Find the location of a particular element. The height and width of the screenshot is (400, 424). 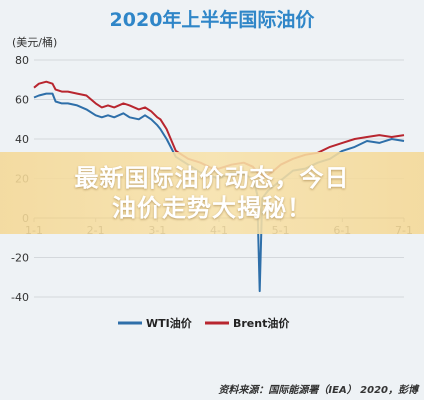

chart-title: 2020年上半年国际油价 is located at coordinates (213, 19).